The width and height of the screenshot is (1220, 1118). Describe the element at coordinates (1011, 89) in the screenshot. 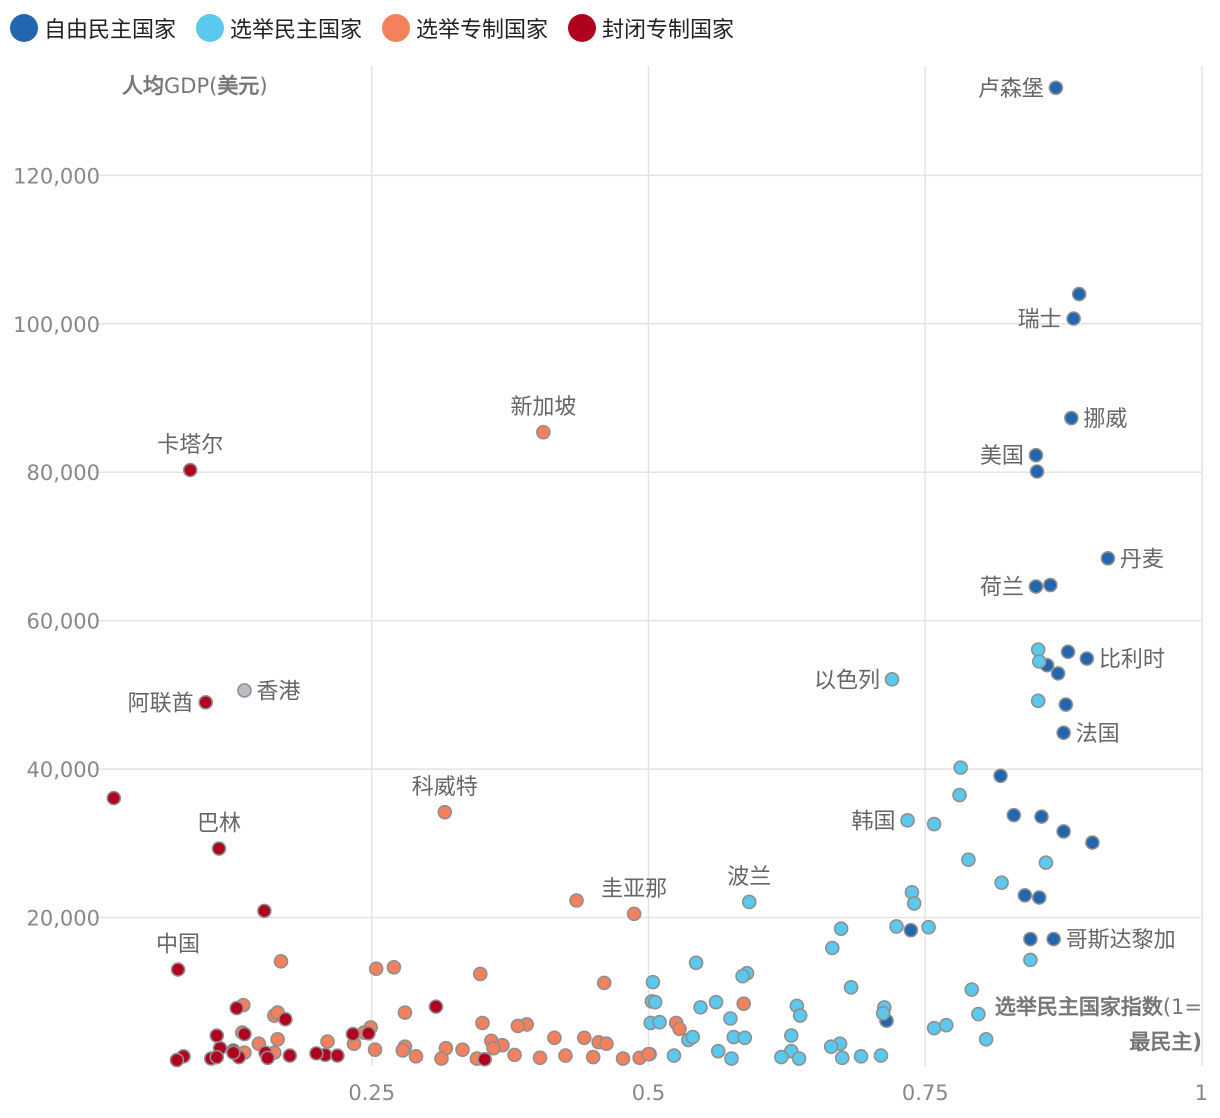

I see `point-label: 卢森堡` at that location.